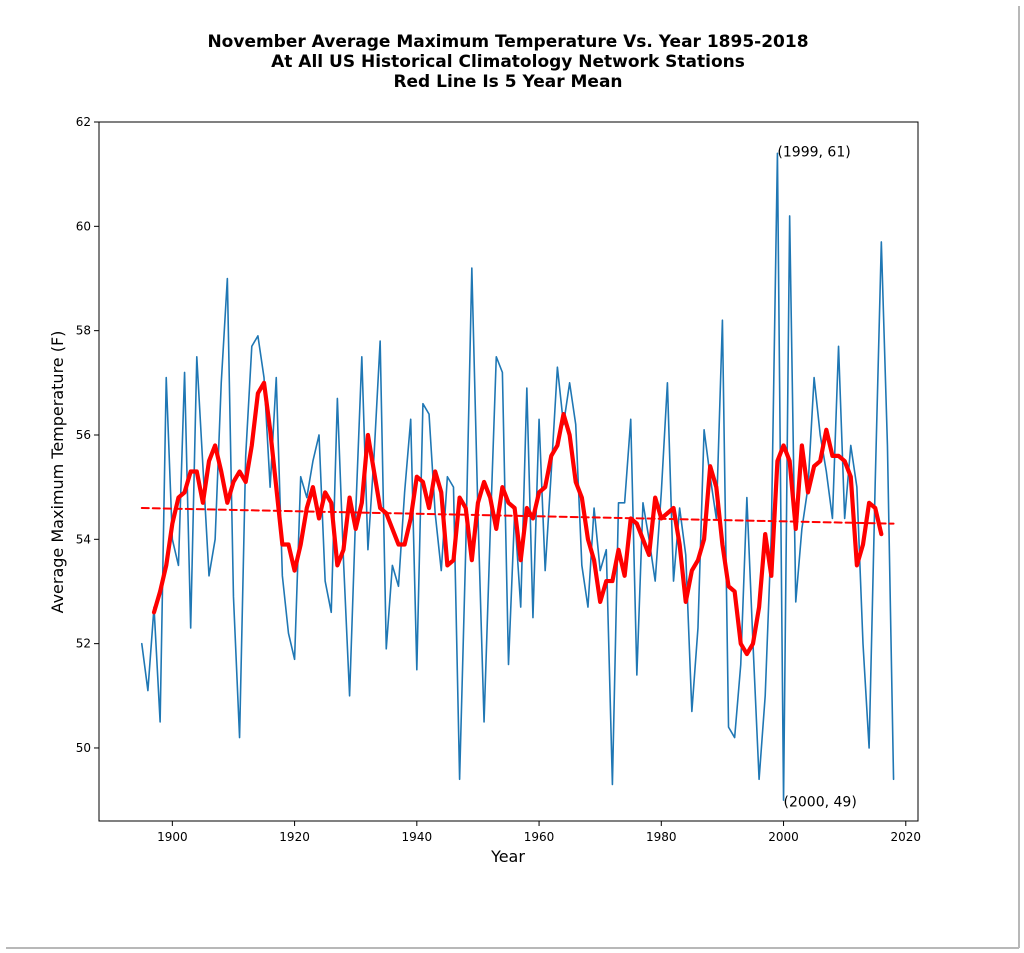  What do you see at coordinates (57, 472) in the screenshot?
I see `y-axis-label: Average Maximum Temperature (F)` at bounding box center [57, 472].